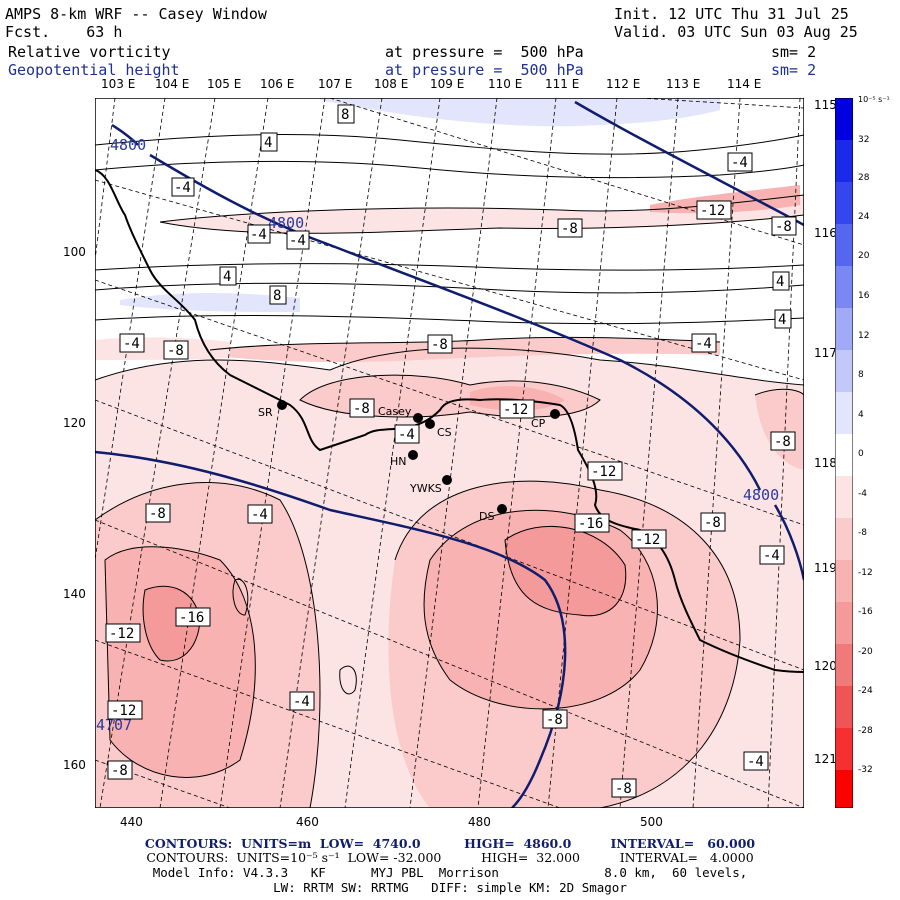  I want to click on station-label-sr: SR, so click(265, 412).